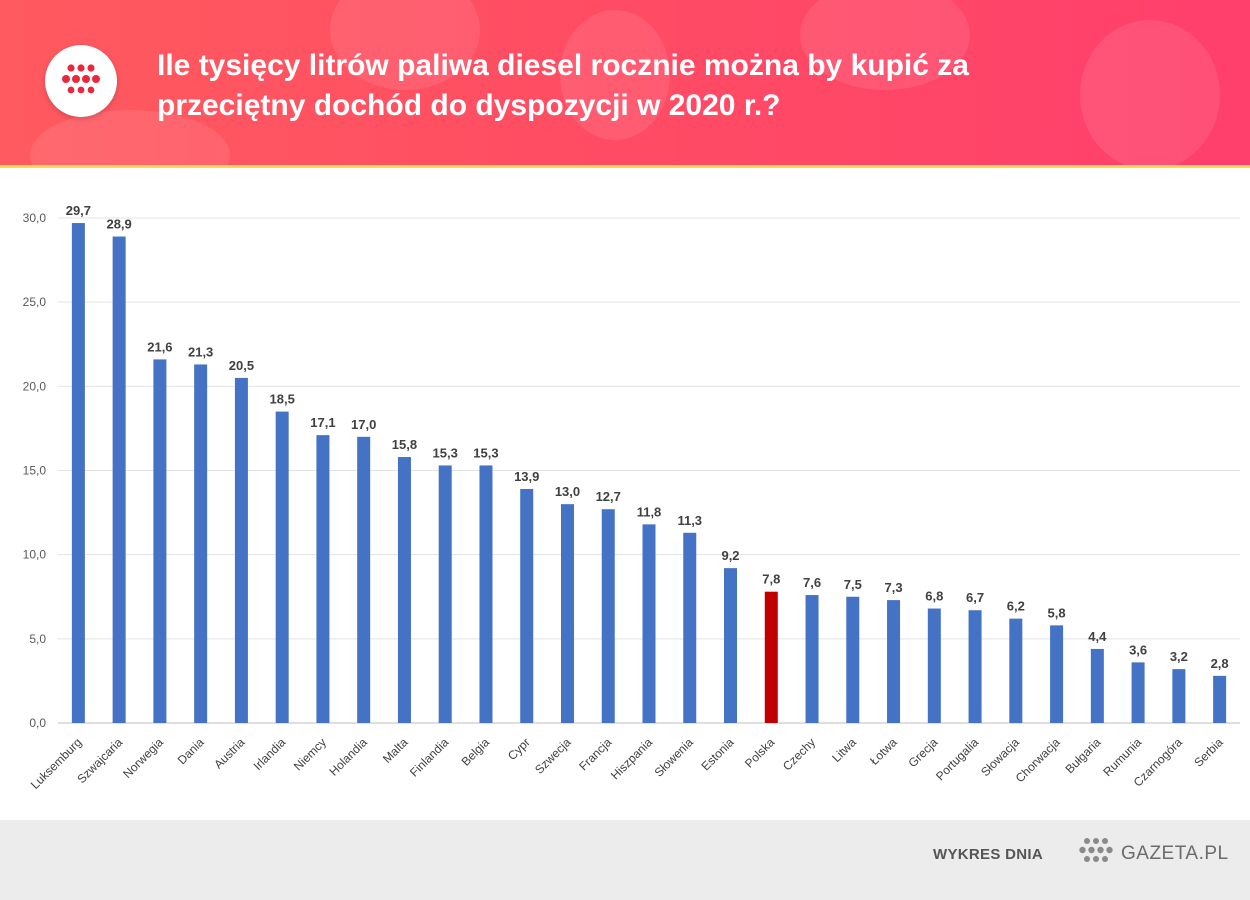 The image size is (1250, 900). I want to click on data-label: 5,8, so click(1057, 612).